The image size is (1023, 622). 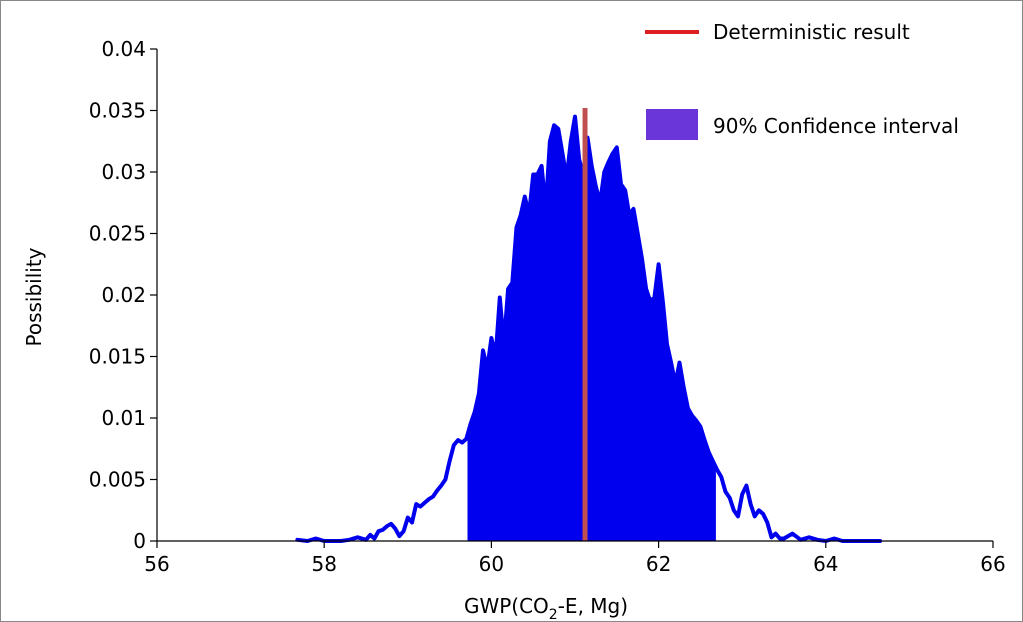 What do you see at coordinates (992, 564) in the screenshot?
I see `x-tick-label: 66` at bounding box center [992, 564].